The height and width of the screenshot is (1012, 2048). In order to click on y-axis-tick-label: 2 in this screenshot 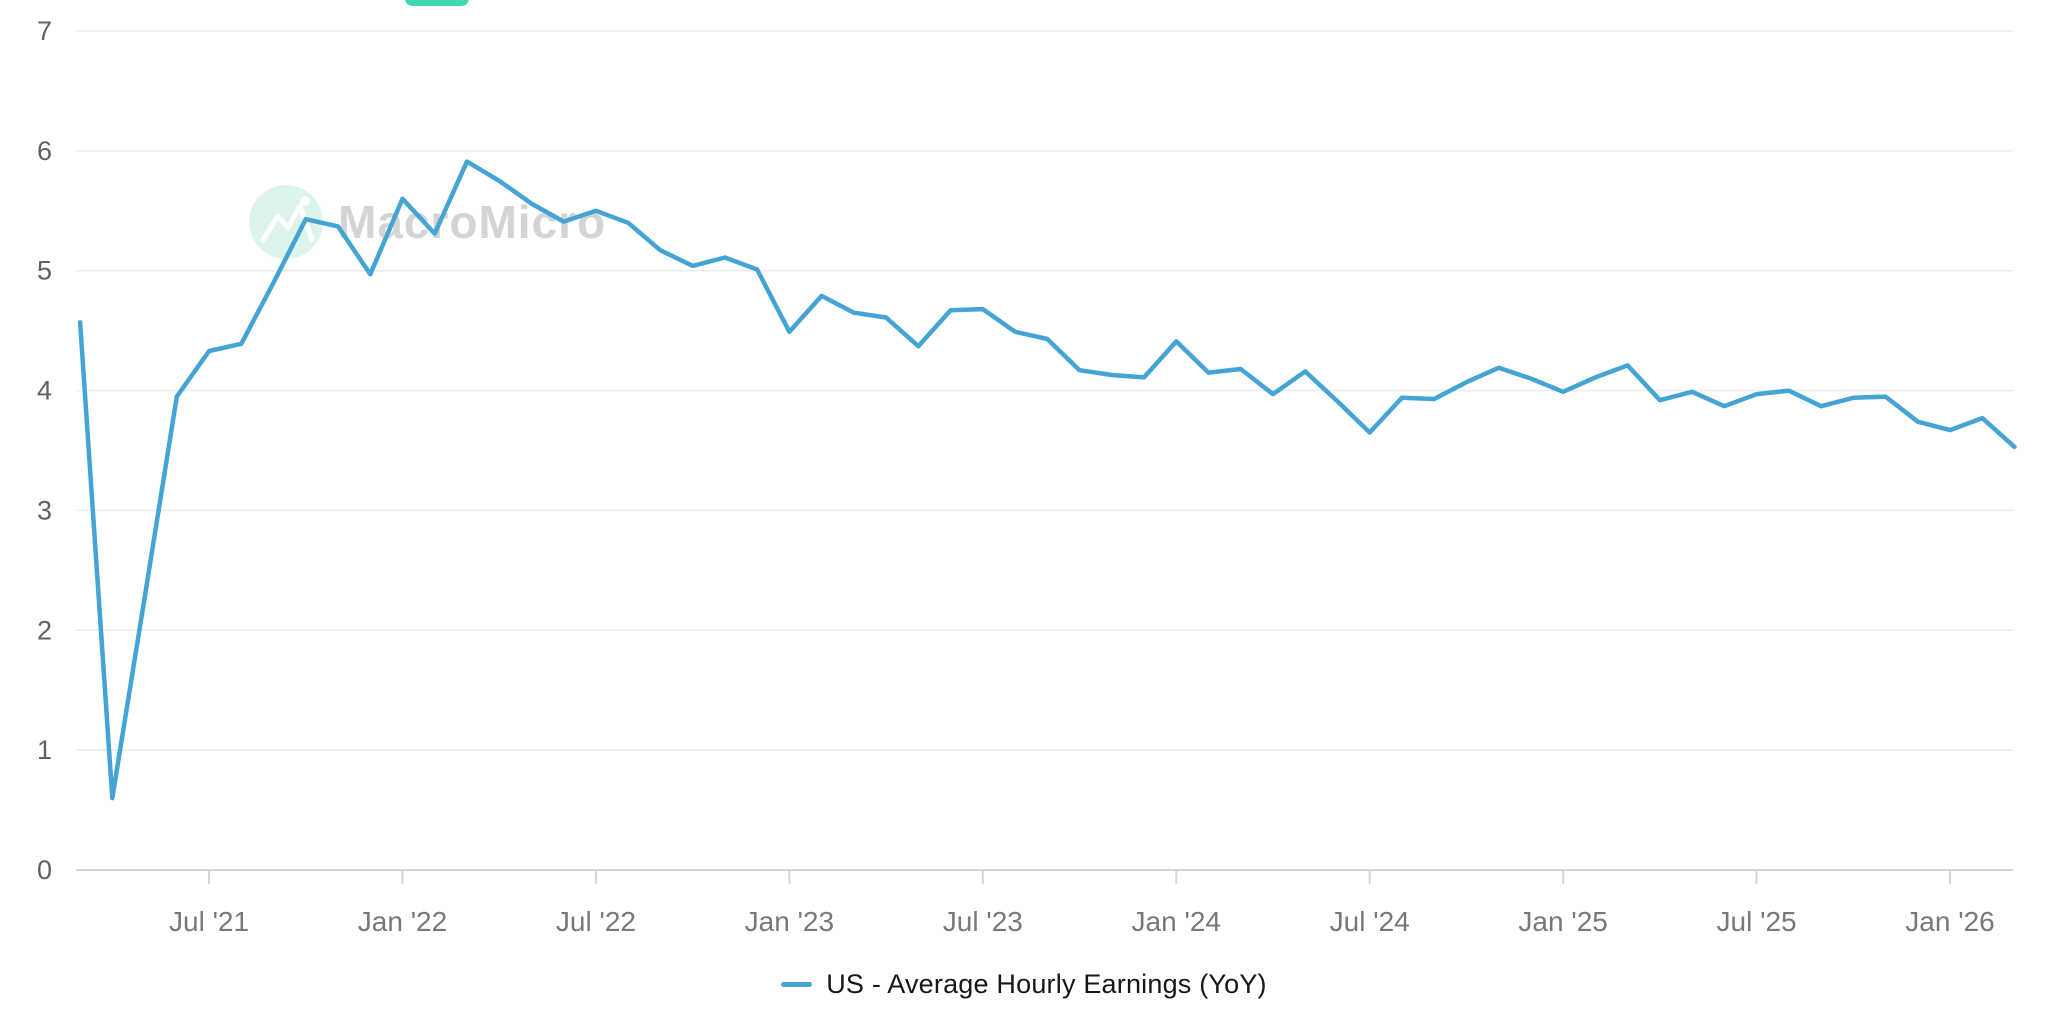, I will do `click(44, 630)`.